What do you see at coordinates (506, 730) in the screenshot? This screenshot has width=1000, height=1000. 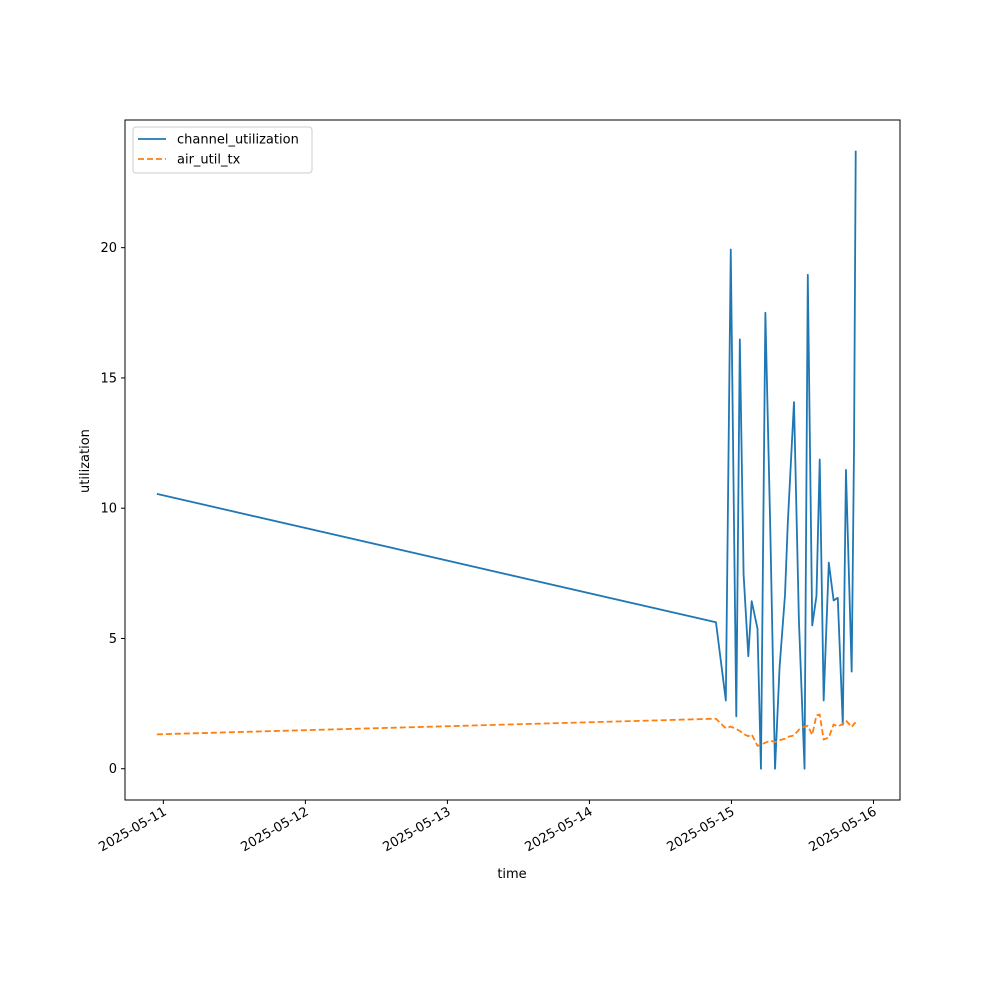 I see `series-line-air-util-tx` at bounding box center [506, 730].